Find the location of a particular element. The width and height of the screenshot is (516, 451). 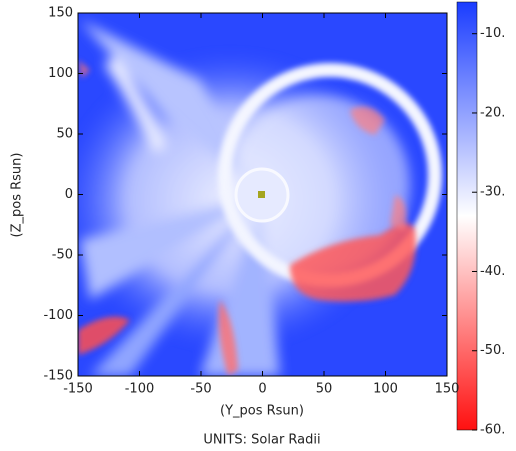

x-tick-label: 0 is located at coordinates (262, 389).